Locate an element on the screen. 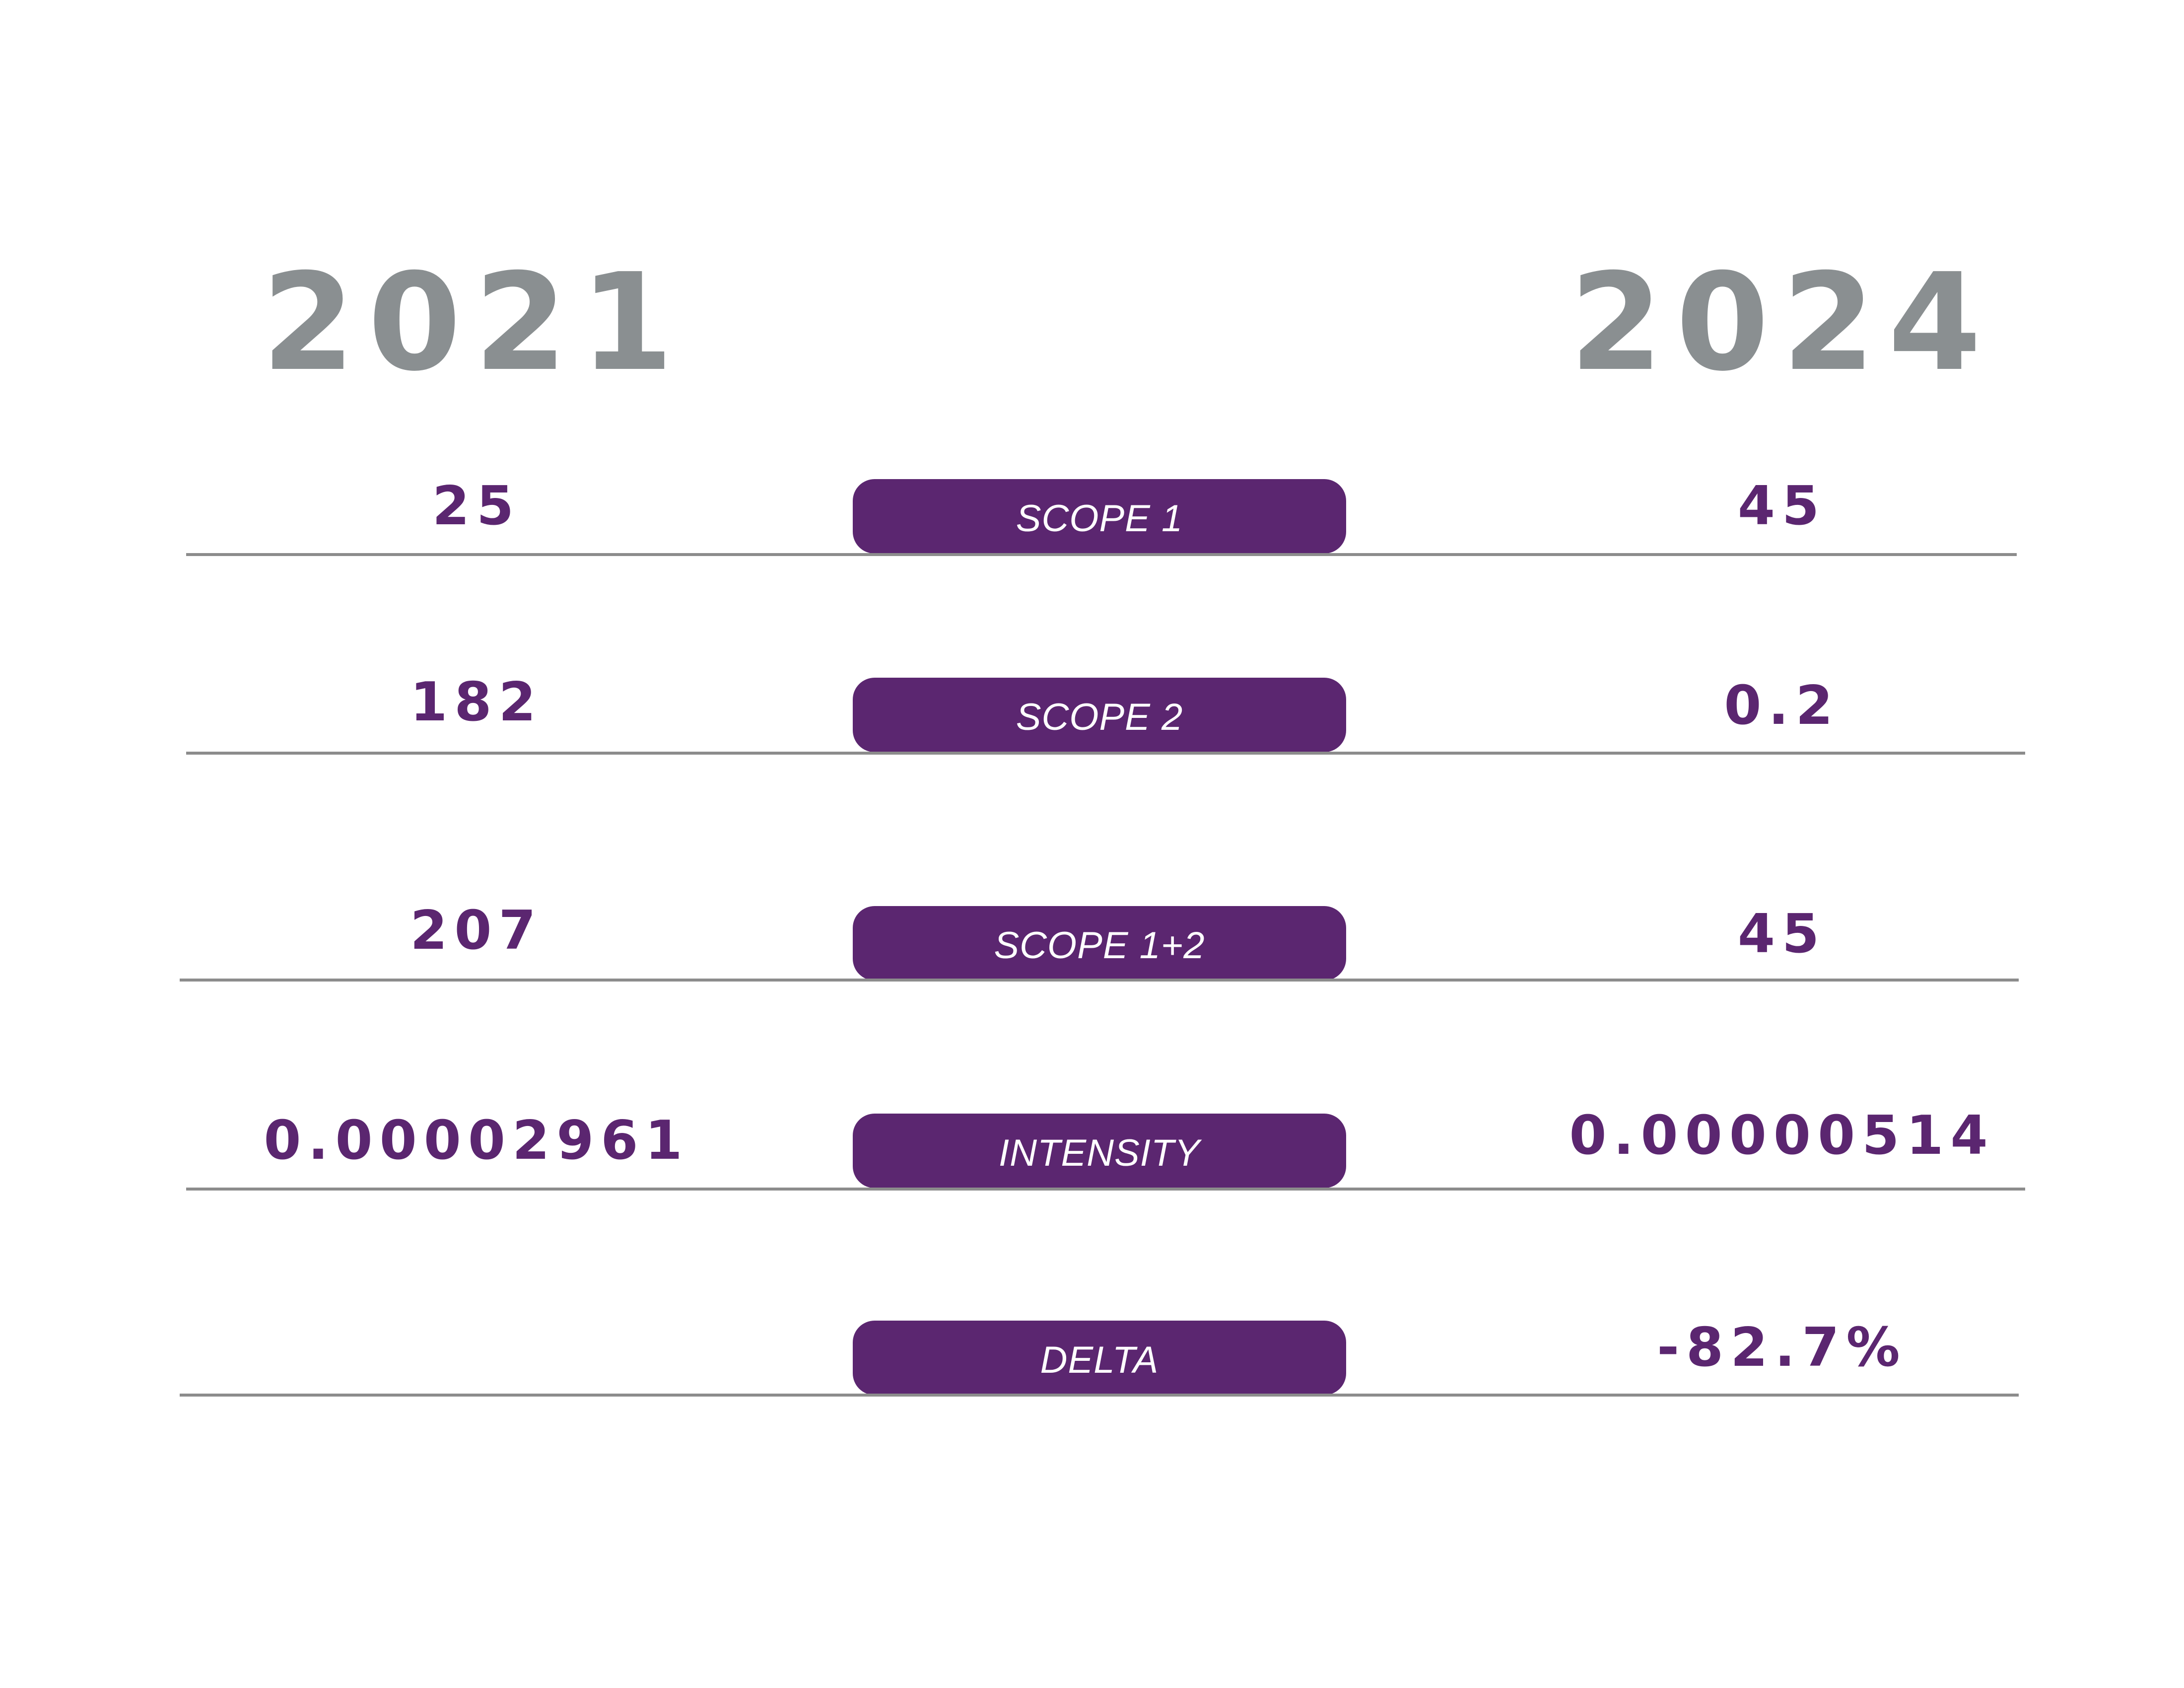 The height and width of the screenshot is (1688, 2184). value-2021-intensity: 0.00002961 is located at coordinates (476, 1141).